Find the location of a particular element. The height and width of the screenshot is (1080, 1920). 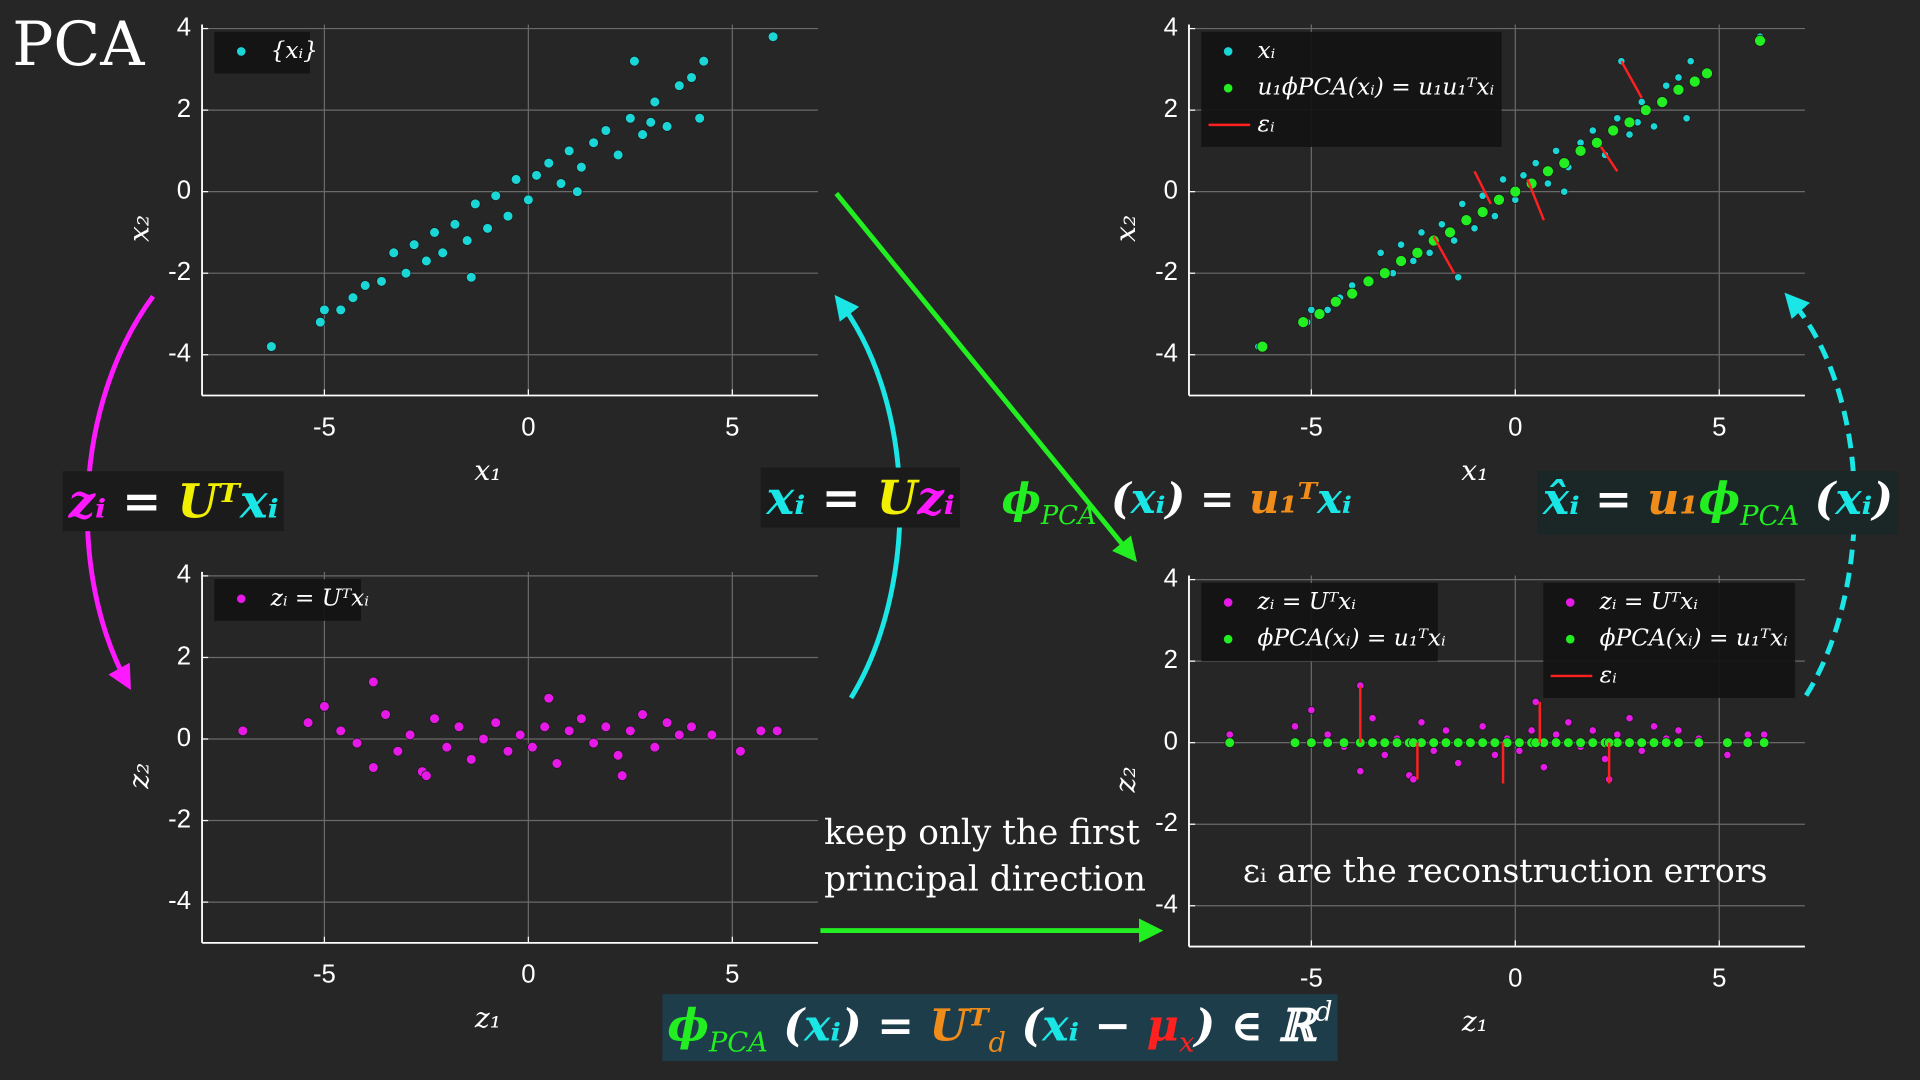

formula-part: ) = is located at coordinates (1207, 498).